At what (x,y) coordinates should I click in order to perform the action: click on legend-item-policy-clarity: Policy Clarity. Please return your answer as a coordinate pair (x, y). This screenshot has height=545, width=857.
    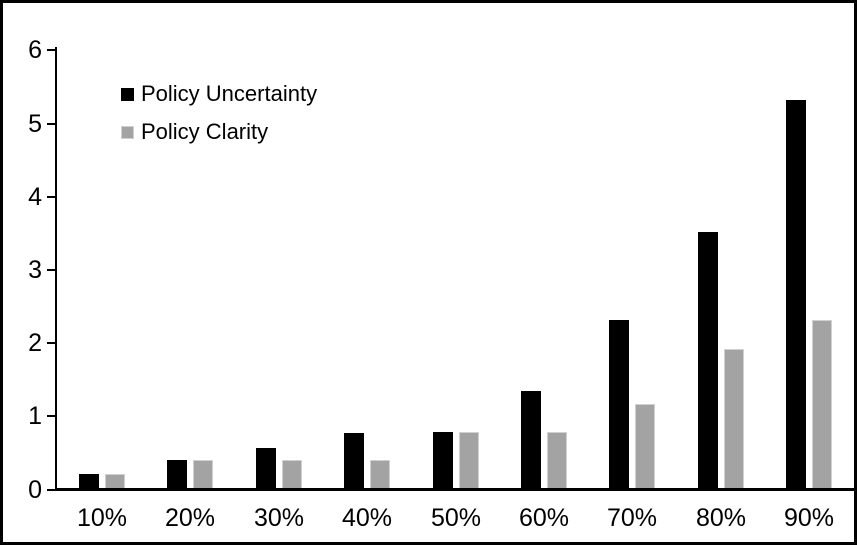
    Looking at the image, I should click on (219, 132).